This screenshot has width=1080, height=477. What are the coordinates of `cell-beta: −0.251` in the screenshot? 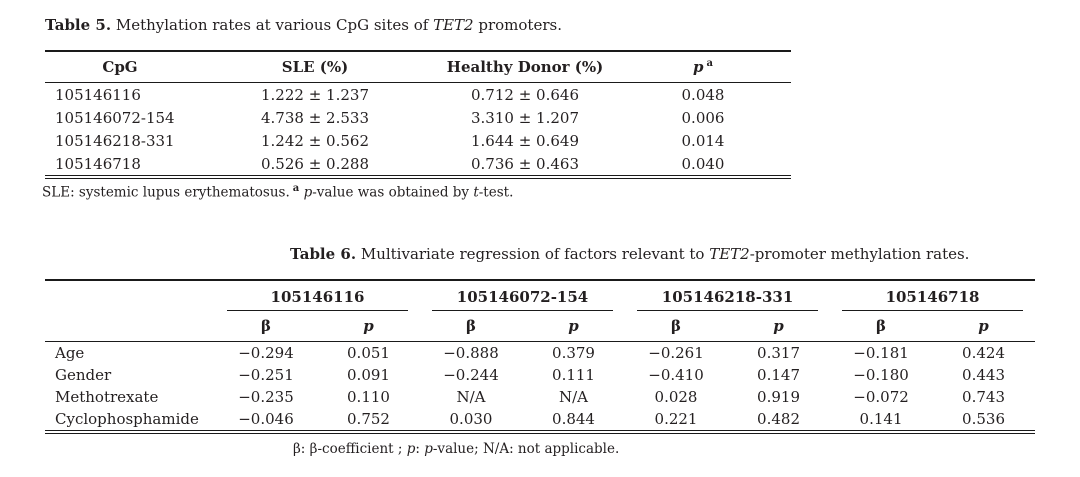 It's located at (266, 375).